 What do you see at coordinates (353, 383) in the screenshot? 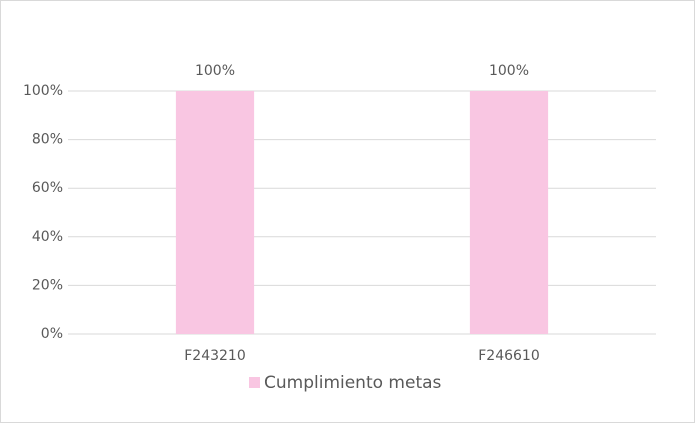
I see `legend-label: Cumplimiento metas` at bounding box center [353, 383].